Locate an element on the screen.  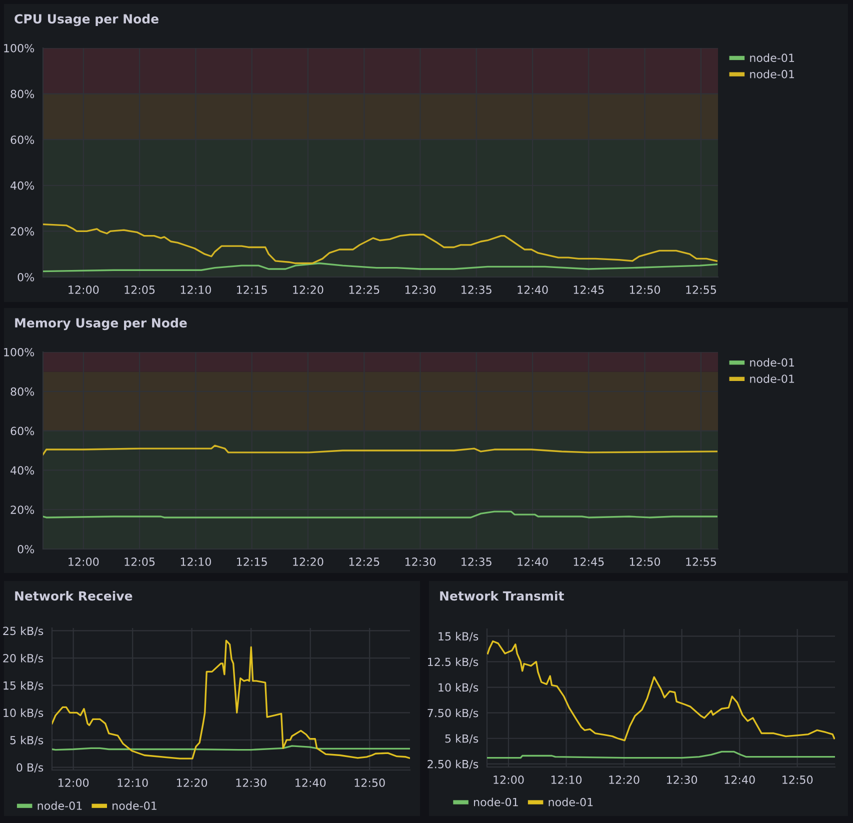
y-tick-label: 20 kB/s is located at coordinates (23, 659).